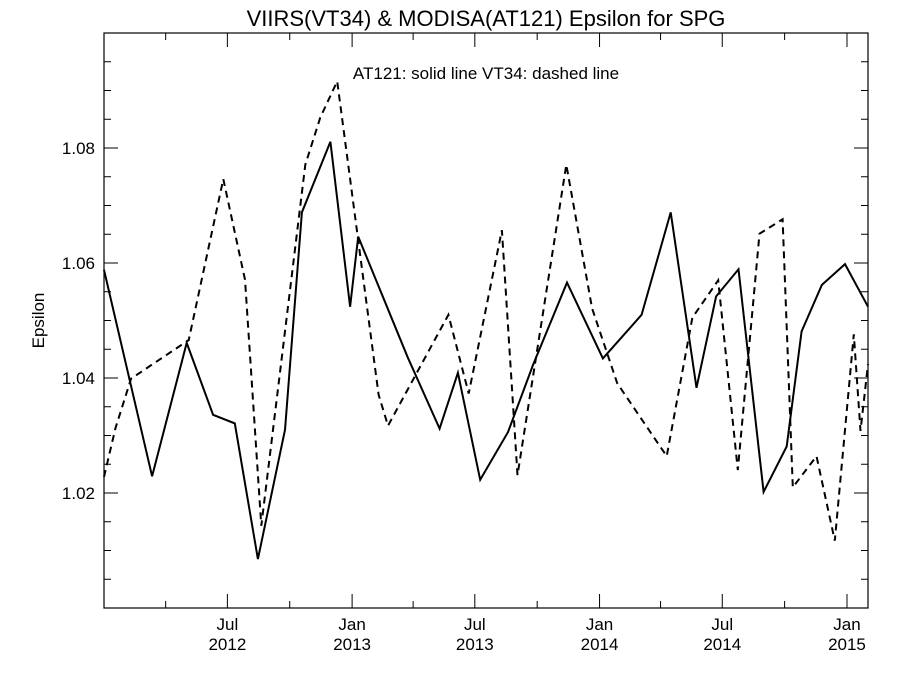 Image resolution: width=900 pixels, height=675 pixels. What do you see at coordinates (486, 73) in the screenshot?
I see `series-style-note: AT121: solid line VT34: dashed line` at bounding box center [486, 73].